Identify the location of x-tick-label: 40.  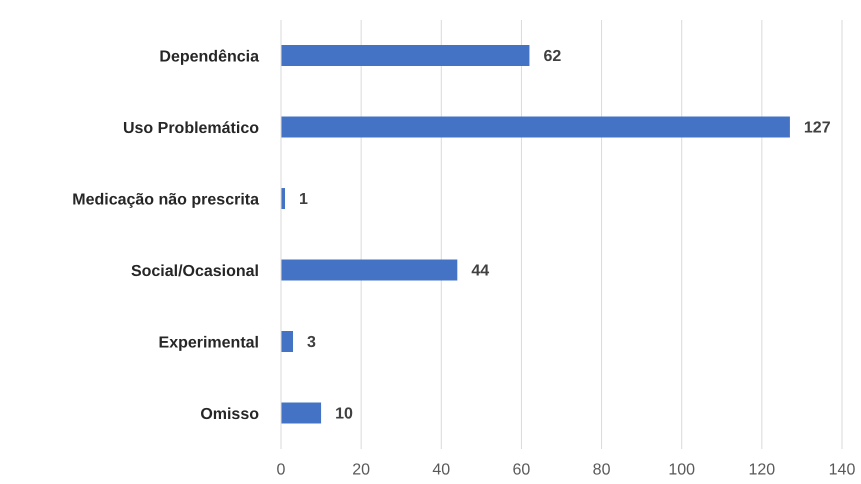
(441, 469).